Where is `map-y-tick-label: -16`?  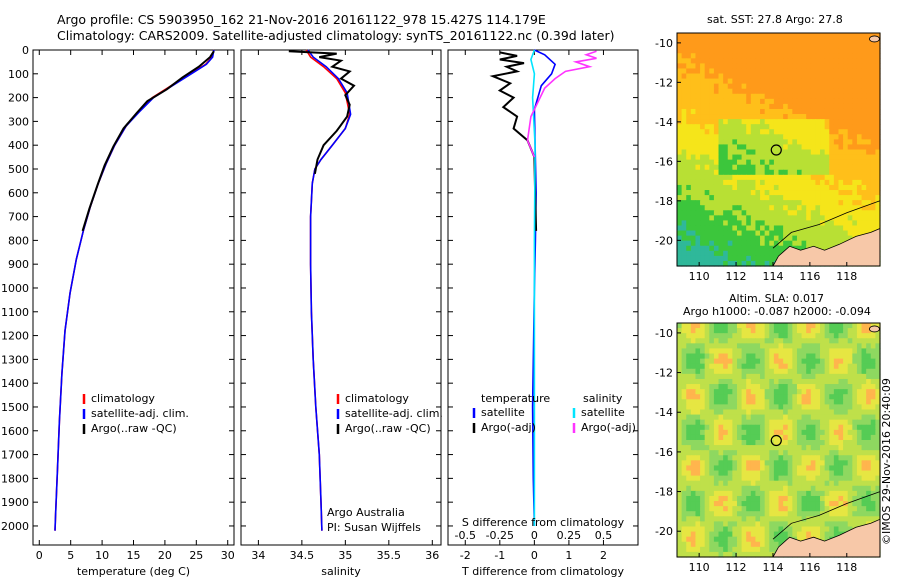 map-y-tick-label: -16 is located at coordinates (664, 452).